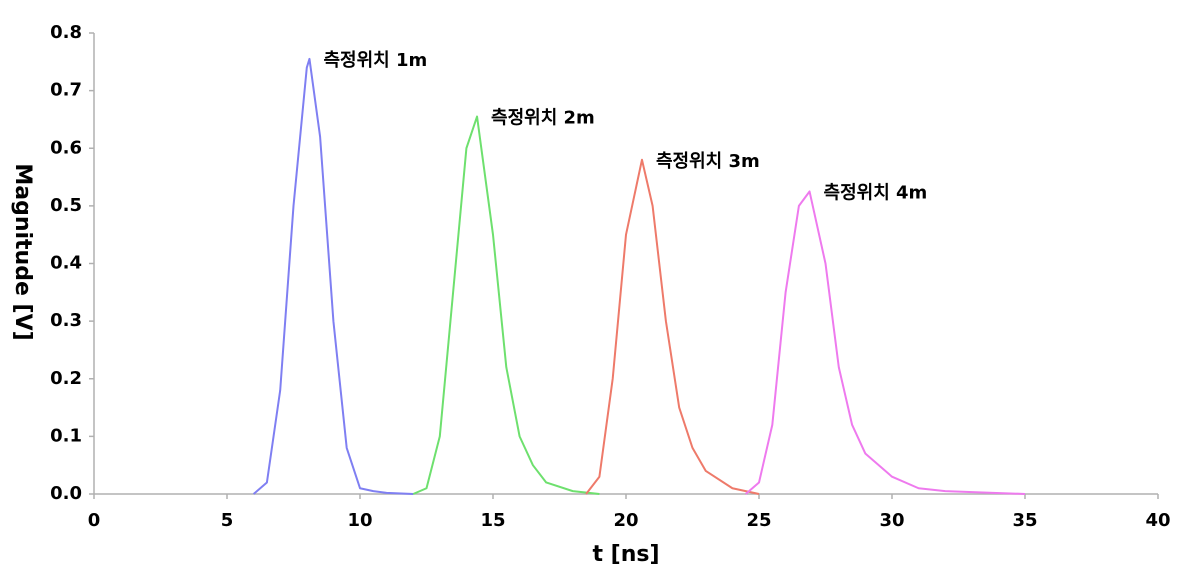 This screenshot has height=588, width=1196. Describe the element at coordinates (66, 147) in the screenshot. I see `y-tick-label: 0.6` at that location.